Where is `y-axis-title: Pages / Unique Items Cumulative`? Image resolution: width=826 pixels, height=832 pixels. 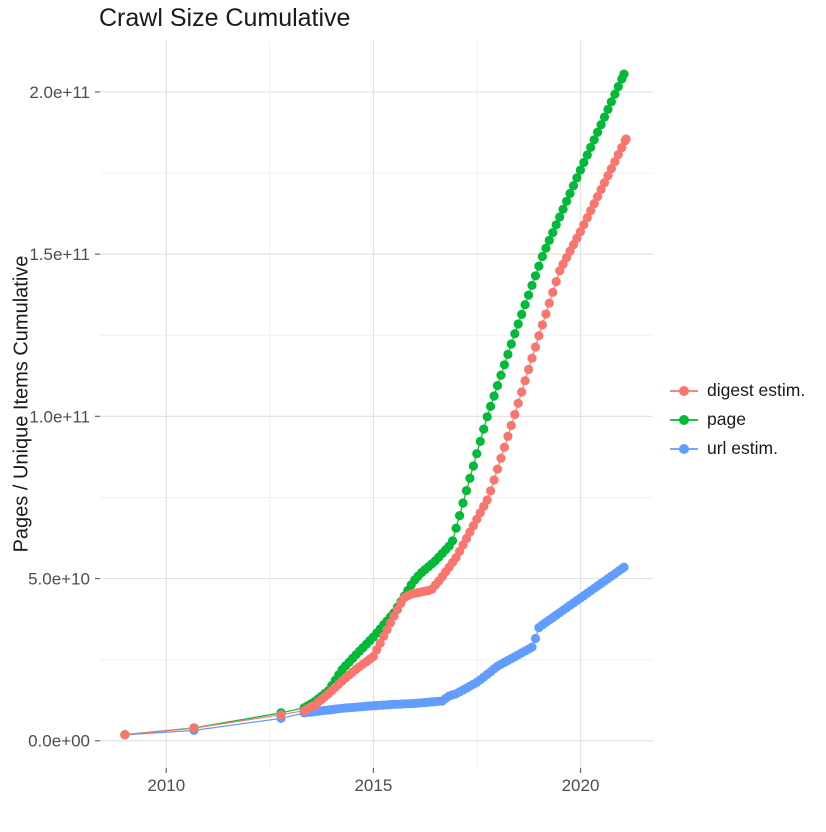
y-axis-title: Pages / Unique Items Cumulative is located at coordinates (21, 404).